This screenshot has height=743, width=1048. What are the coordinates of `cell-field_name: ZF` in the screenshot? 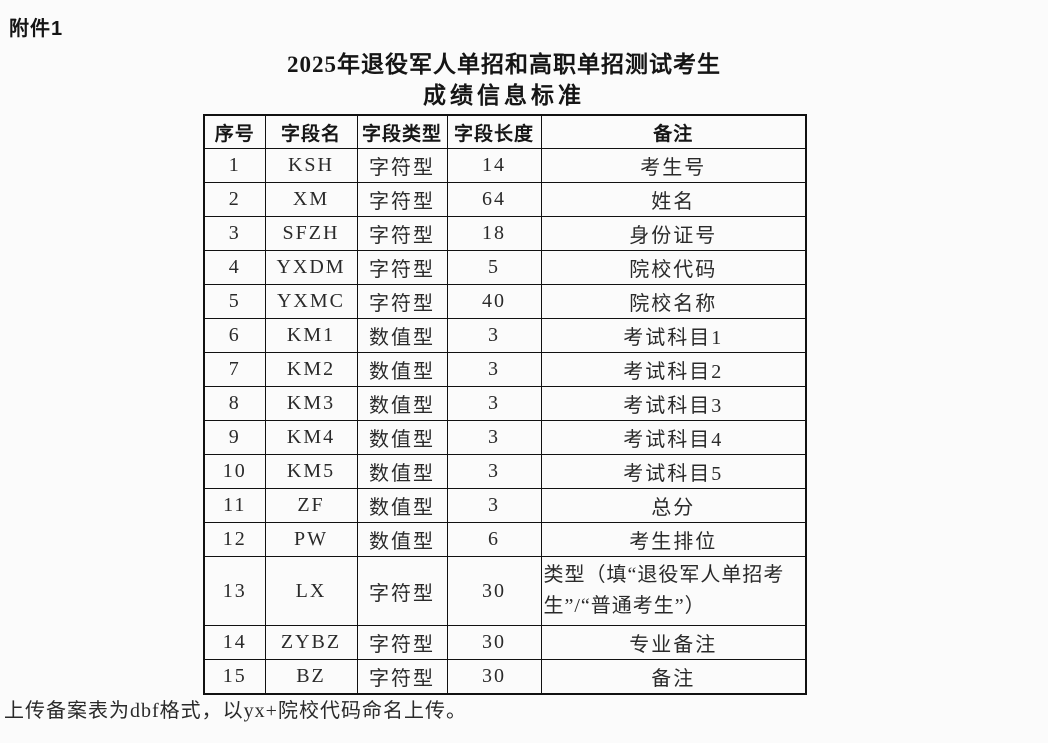 It's located at (311, 505).